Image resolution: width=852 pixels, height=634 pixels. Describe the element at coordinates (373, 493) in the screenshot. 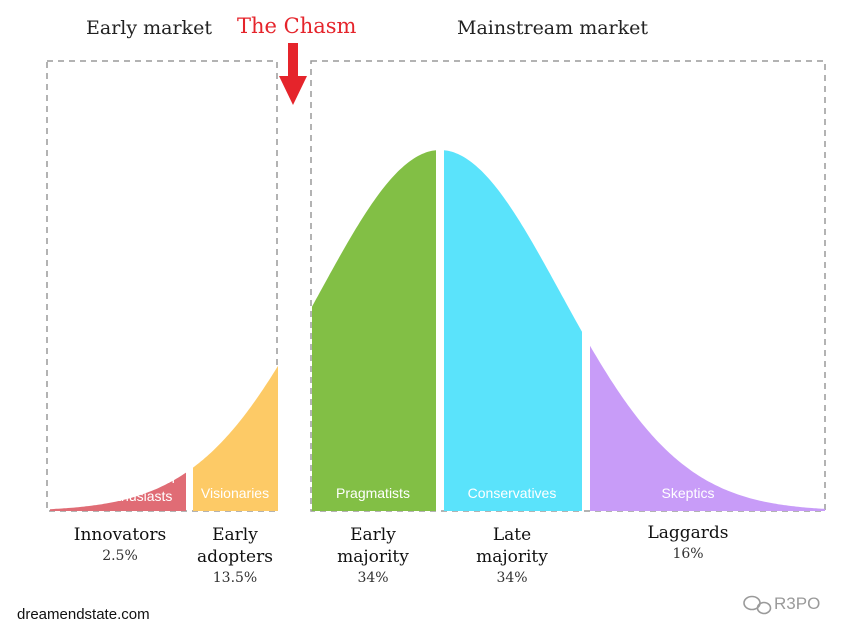

I see `pragmatists-label: Pragmatists` at that location.